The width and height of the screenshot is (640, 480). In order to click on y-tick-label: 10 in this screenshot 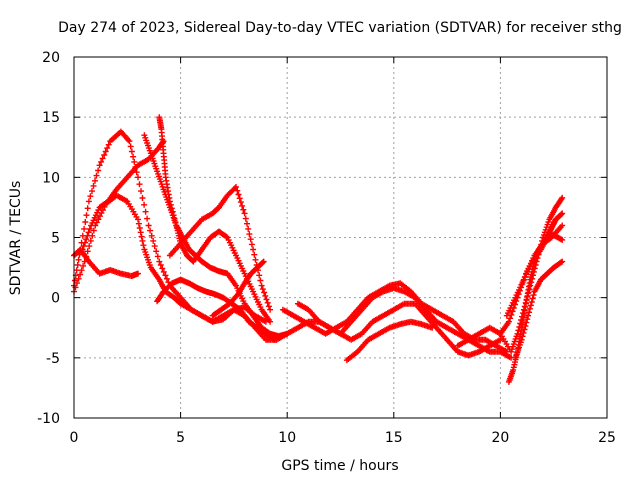, I will do `click(51, 178)`.